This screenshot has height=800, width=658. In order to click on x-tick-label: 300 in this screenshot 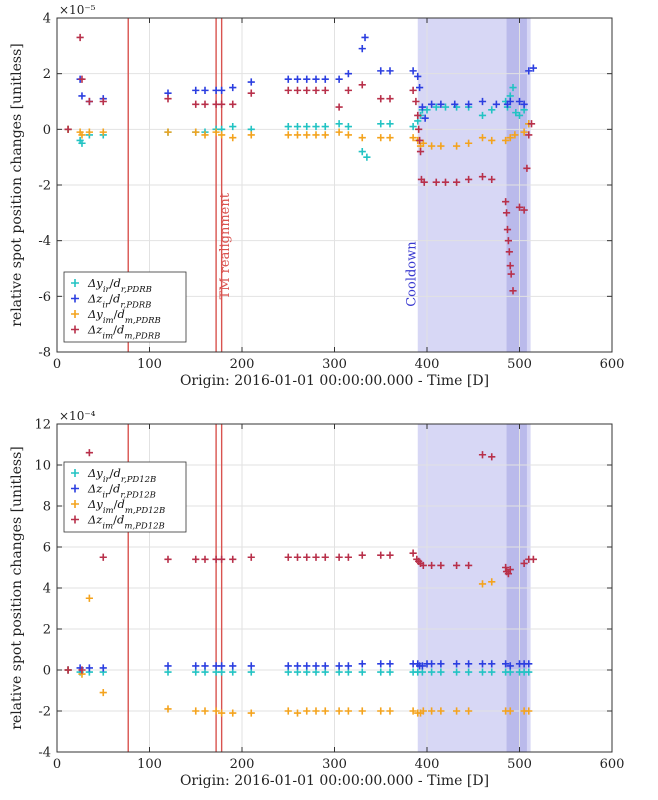, I will do `click(334, 364)`.